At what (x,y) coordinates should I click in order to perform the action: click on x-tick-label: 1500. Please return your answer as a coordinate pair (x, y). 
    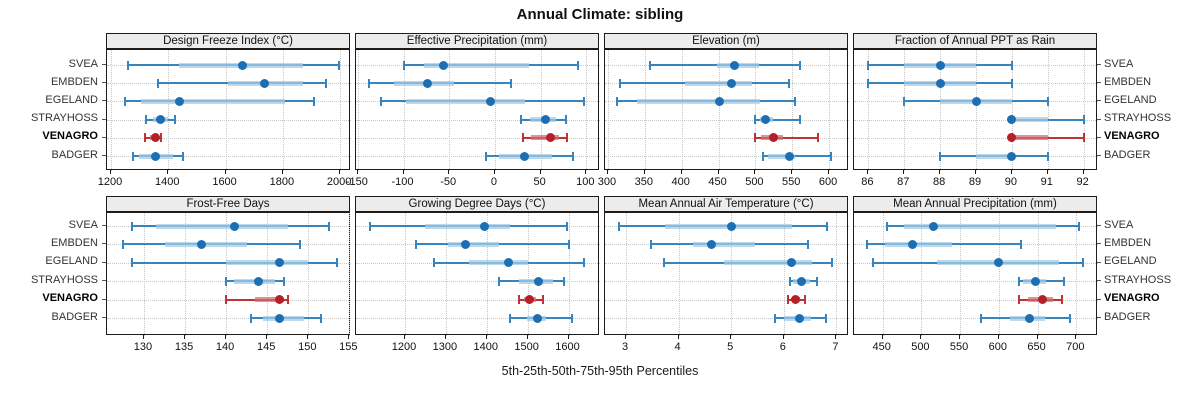
    Looking at the image, I should click on (526, 347).